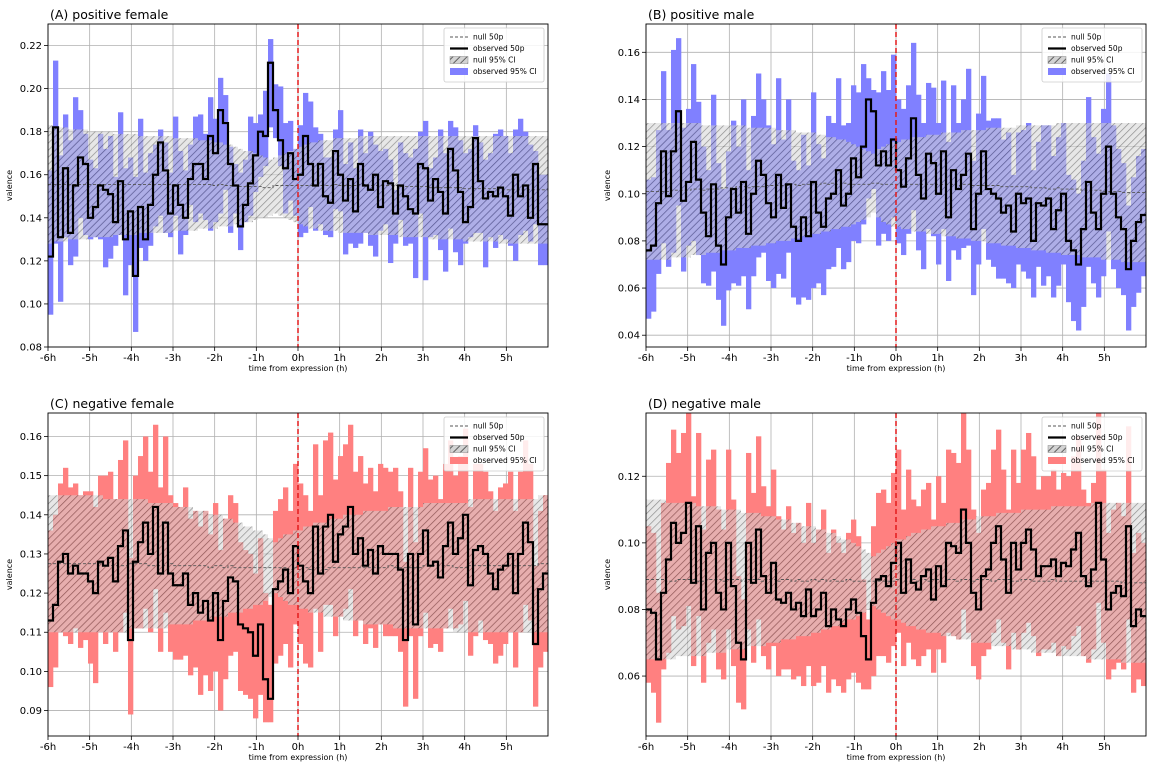 Image resolution: width=1149 pixels, height=766 pixels. What do you see at coordinates (505, 71) in the screenshot?
I see `legend-entry: observed 95% CI` at bounding box center [505, 71].